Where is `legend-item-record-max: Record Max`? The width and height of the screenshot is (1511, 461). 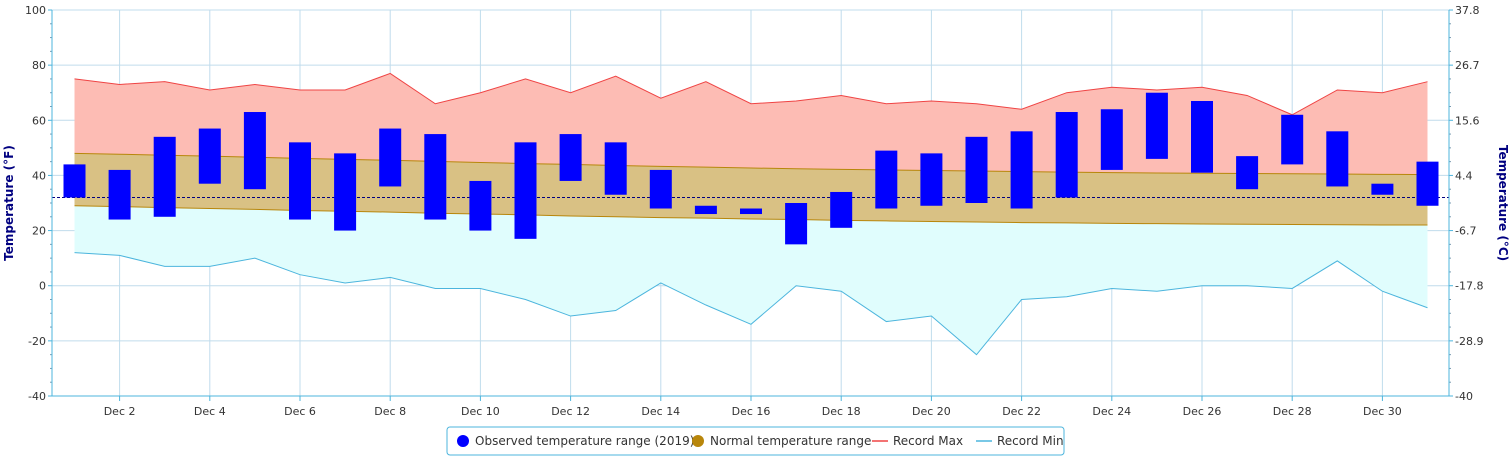 legend-item-record-max: Record Max is located at coordinates (917, 441).